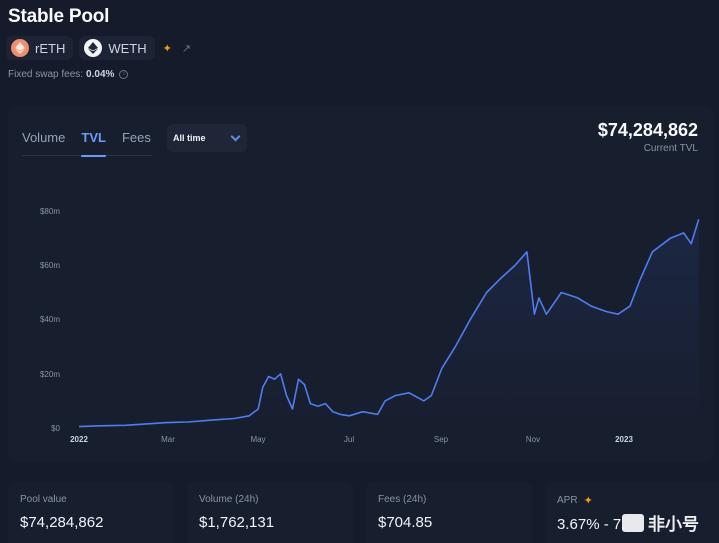 This screenshot has height=543, width=719. I want to click on time-range-value: All time, so click(189, 138).